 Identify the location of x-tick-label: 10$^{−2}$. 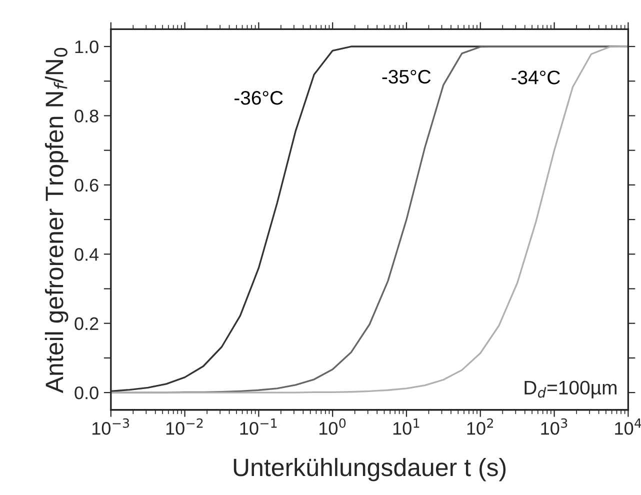
(184, 426).